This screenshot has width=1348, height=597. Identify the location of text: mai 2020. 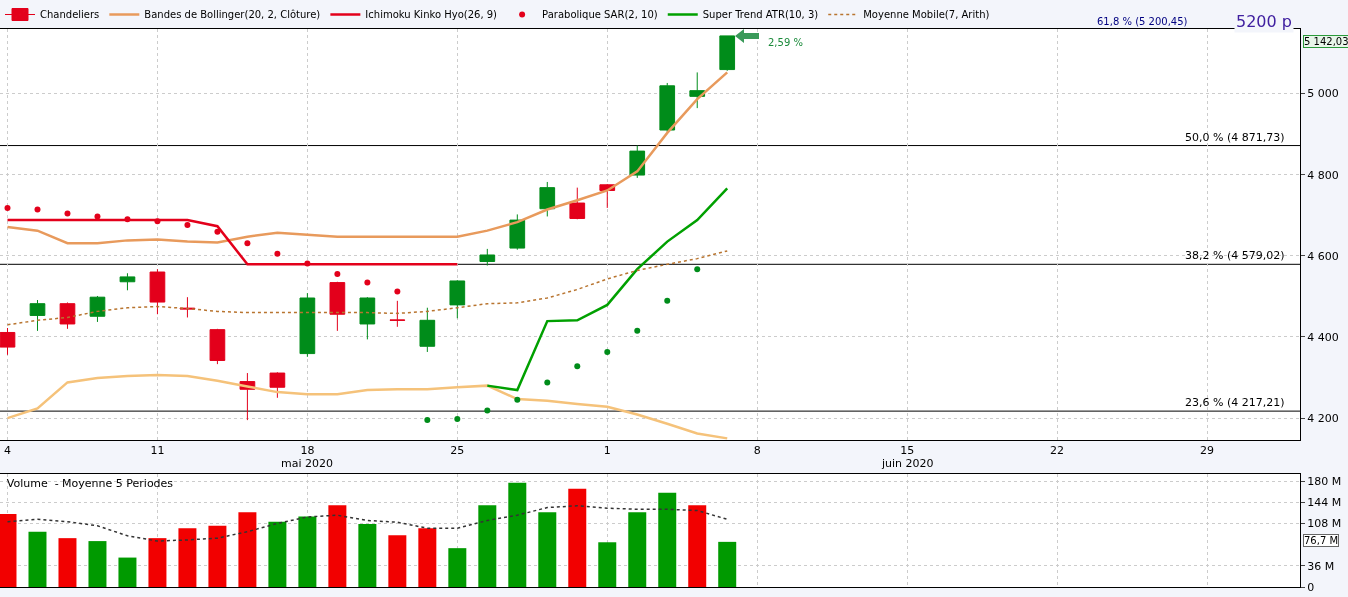
(307, 463).